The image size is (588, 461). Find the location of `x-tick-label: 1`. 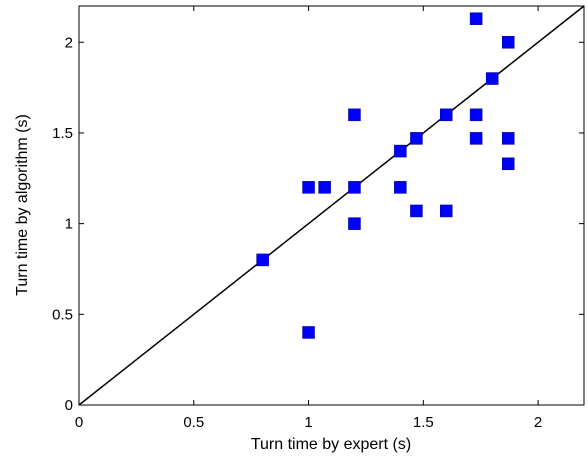

x-tick-label: 1 is located at coordinates (308, 422).